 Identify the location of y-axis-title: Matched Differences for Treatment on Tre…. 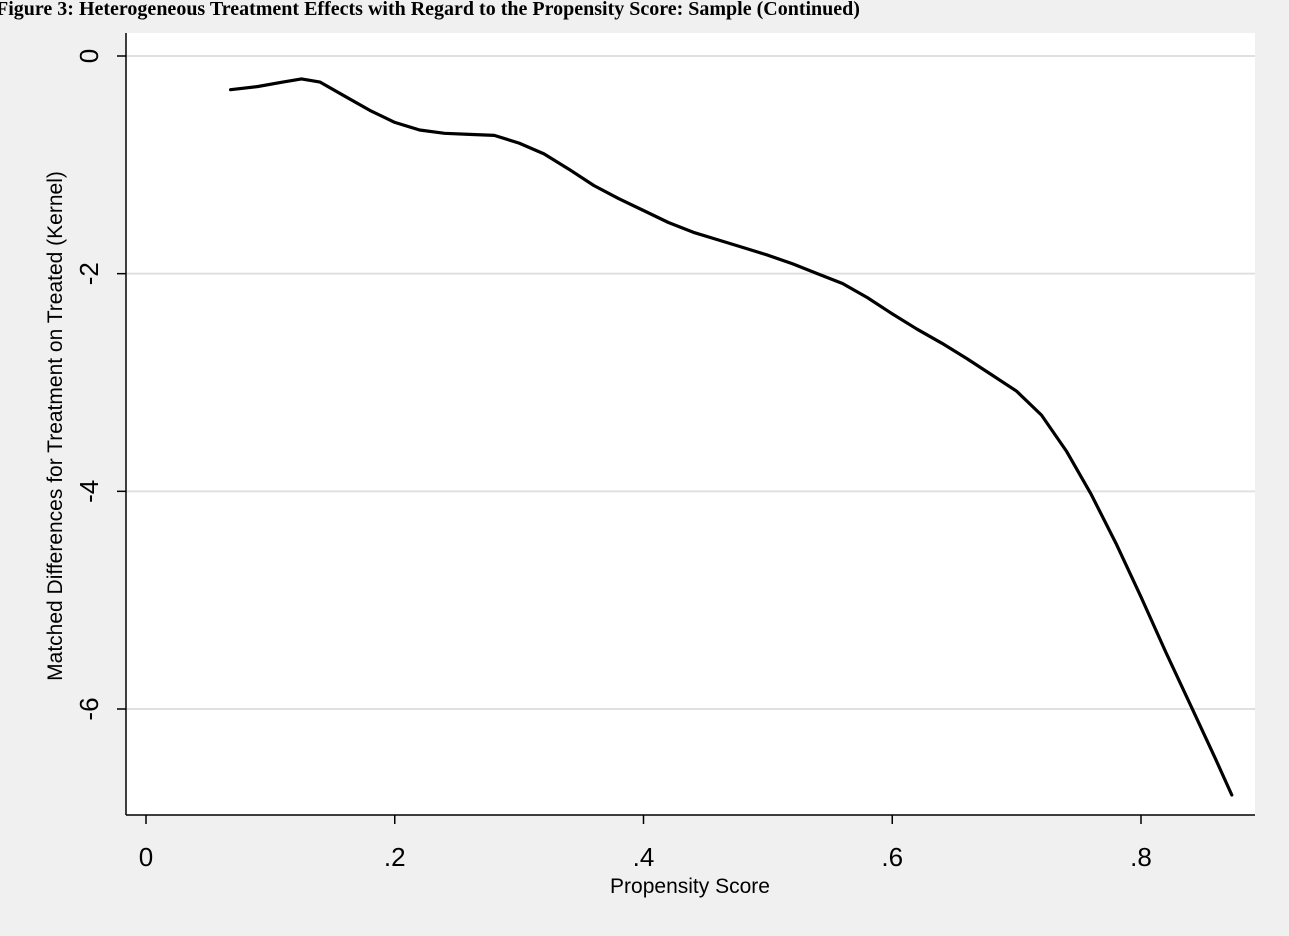
(55, 426).